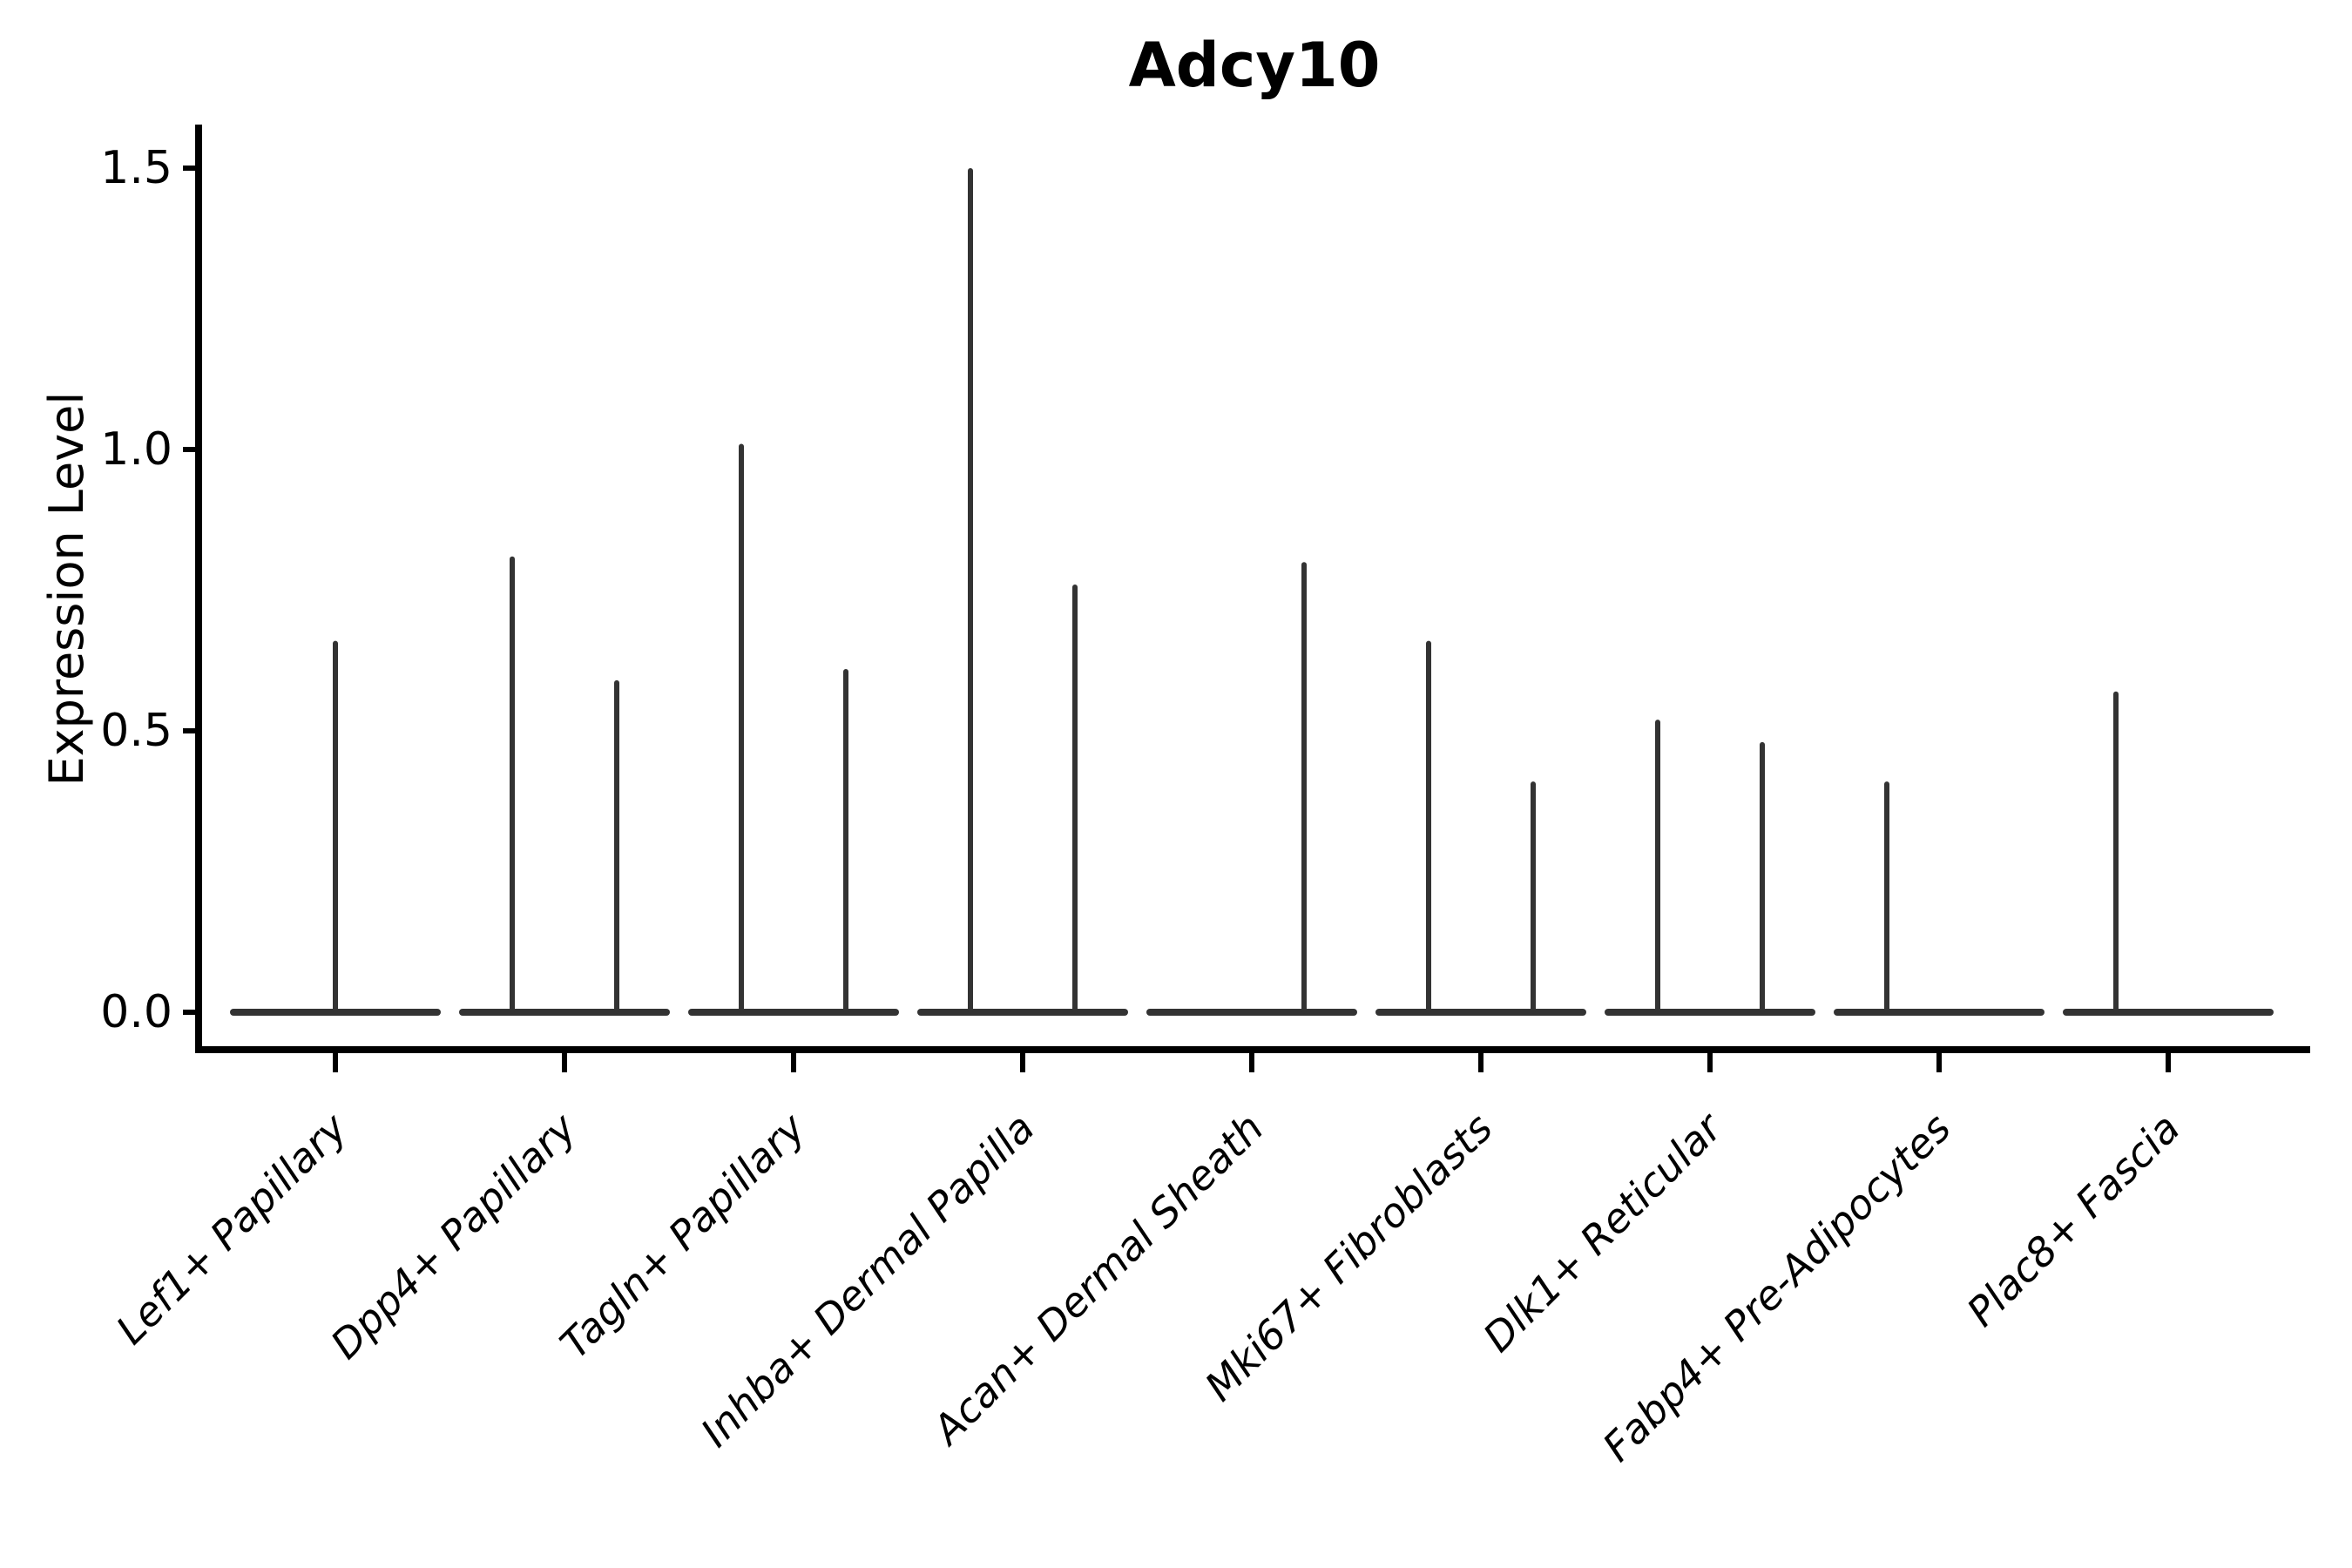 This screenshot has width=2352, height=1568. Describe the element at coordinates (136, 450) in the screenshot. I see `y-tick-label: 1.0` at that location.